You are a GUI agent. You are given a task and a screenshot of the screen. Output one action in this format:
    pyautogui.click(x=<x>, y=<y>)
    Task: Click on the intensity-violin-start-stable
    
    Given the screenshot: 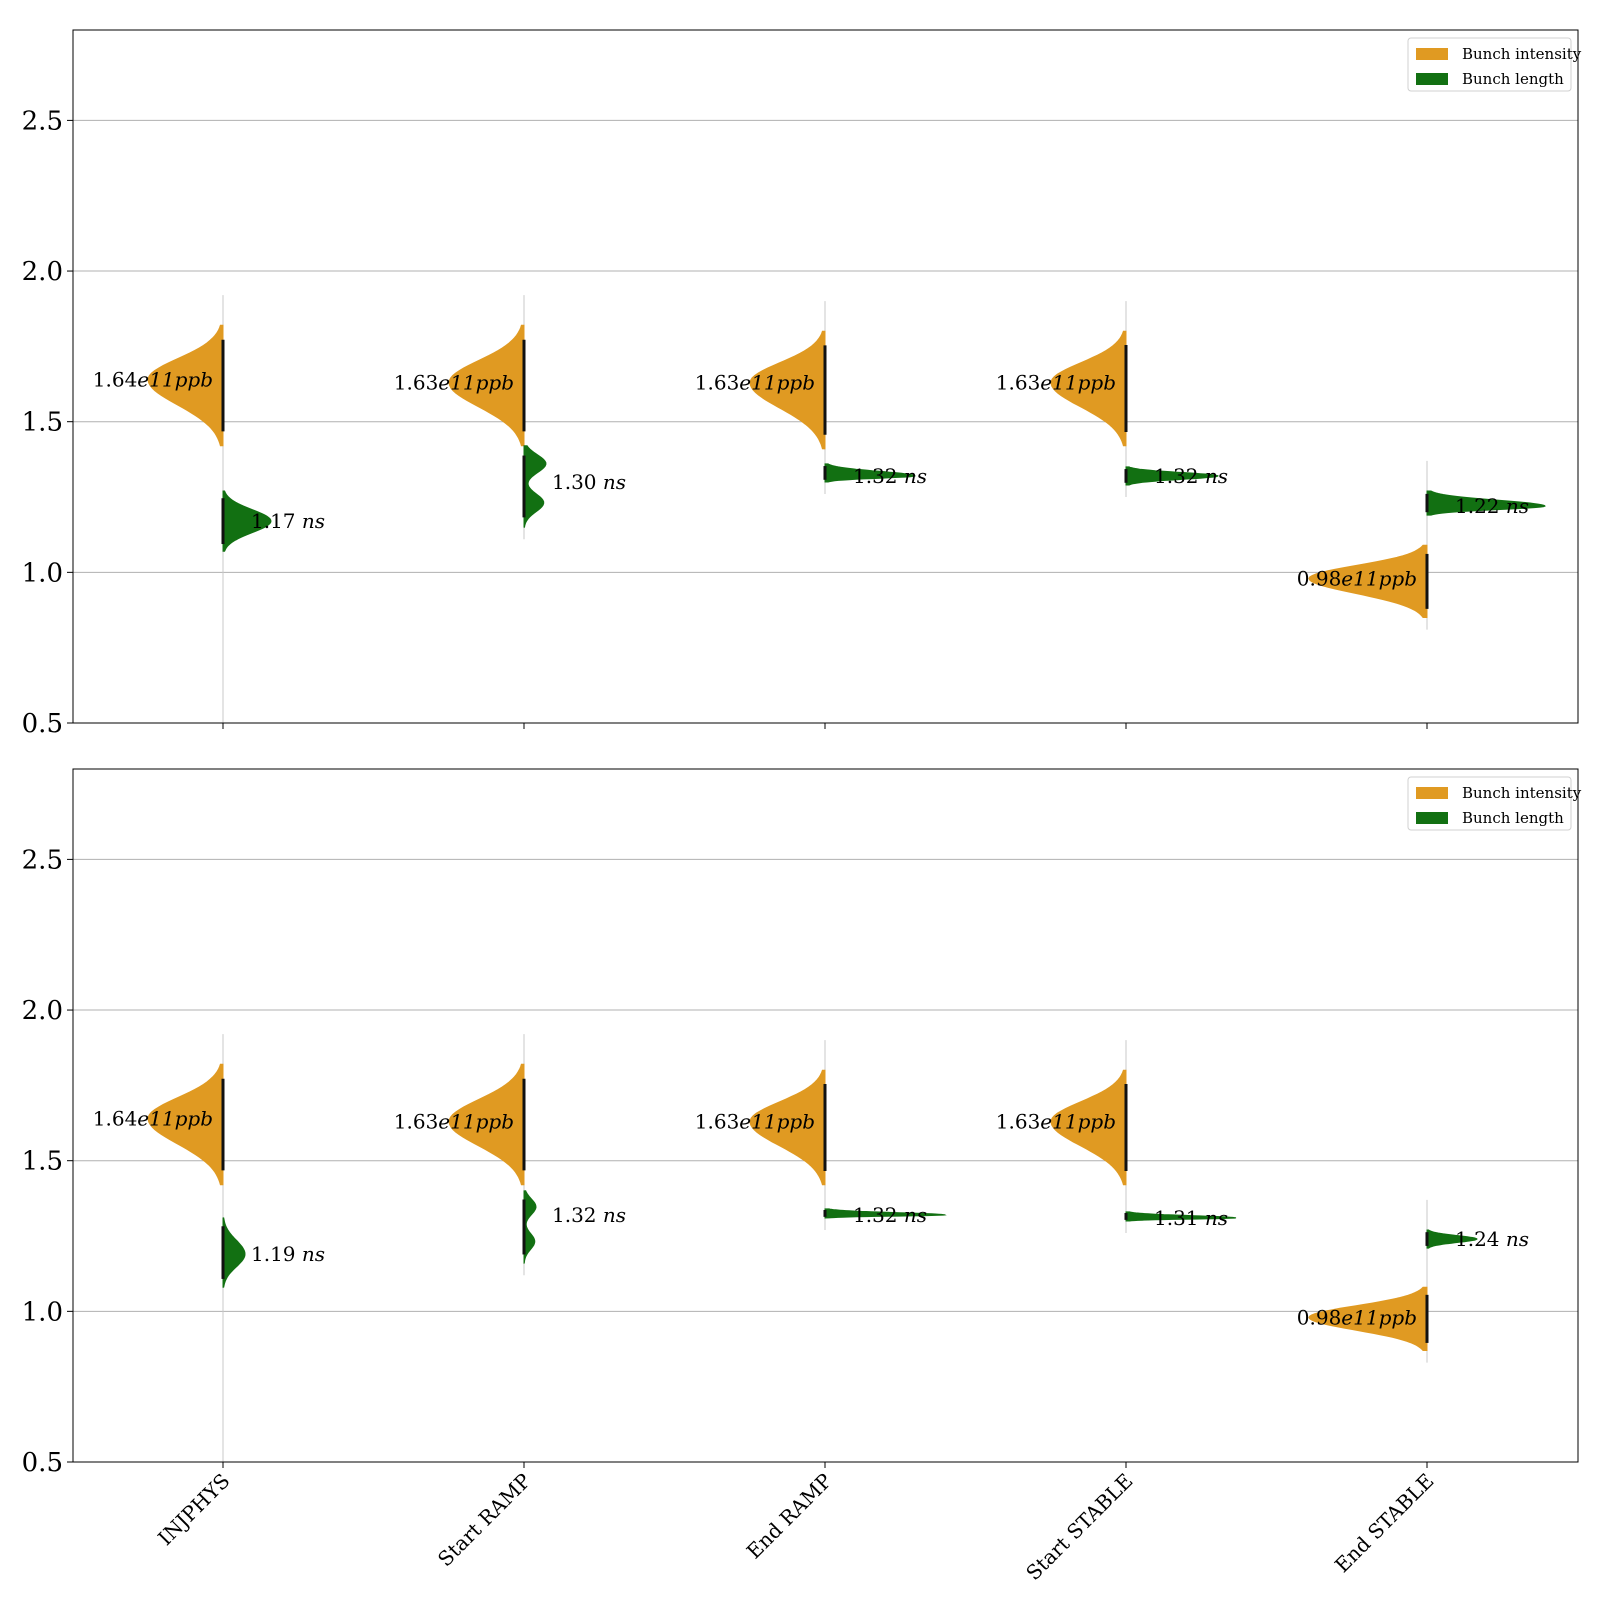 What is the action you would take?
    pyautogui.click(x=1088, y=388)
    